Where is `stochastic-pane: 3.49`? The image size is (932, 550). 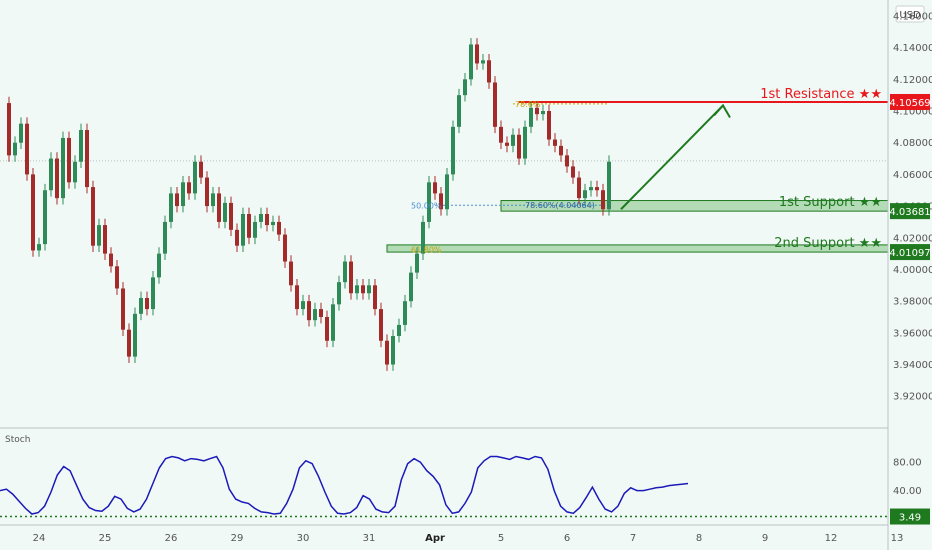
stochastic-pane: 3.49 is located at coordinates (465, 490).